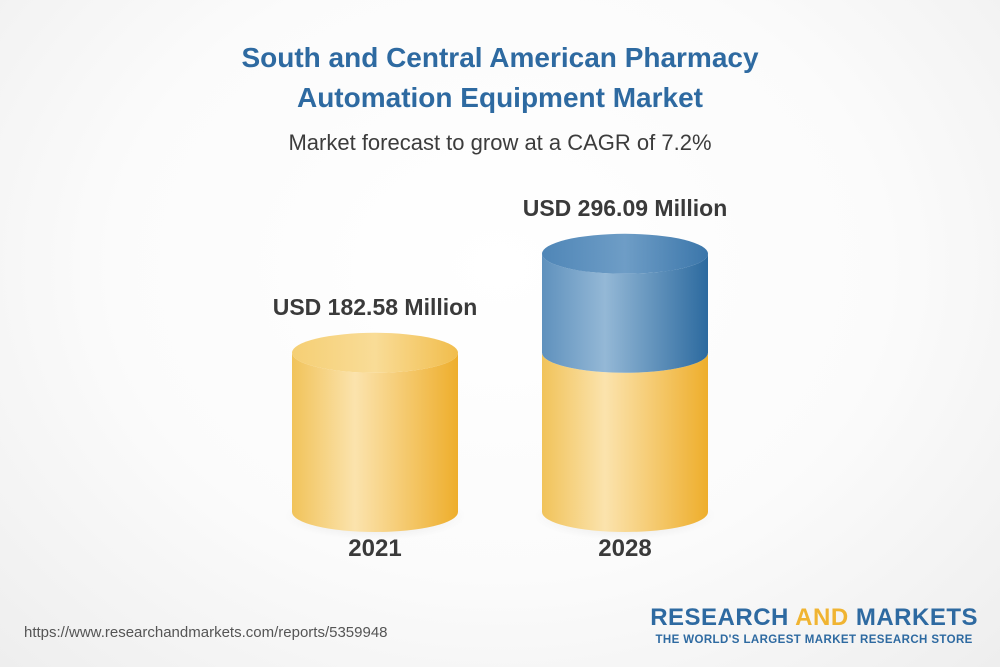  What do you see at coordinates (625, 442) in the screenshot?
I see `cylinder-base-segment-2028` at bounding box center [625, 442].